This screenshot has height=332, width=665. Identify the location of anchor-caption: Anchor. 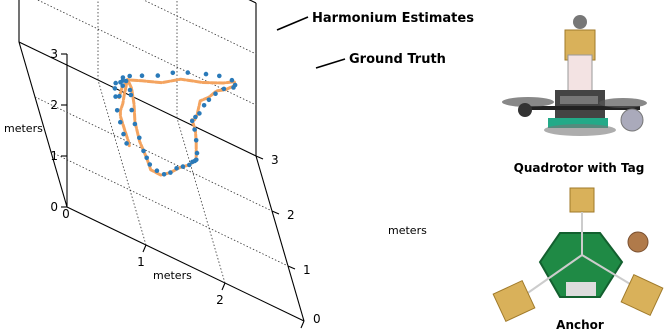
(580, 325).